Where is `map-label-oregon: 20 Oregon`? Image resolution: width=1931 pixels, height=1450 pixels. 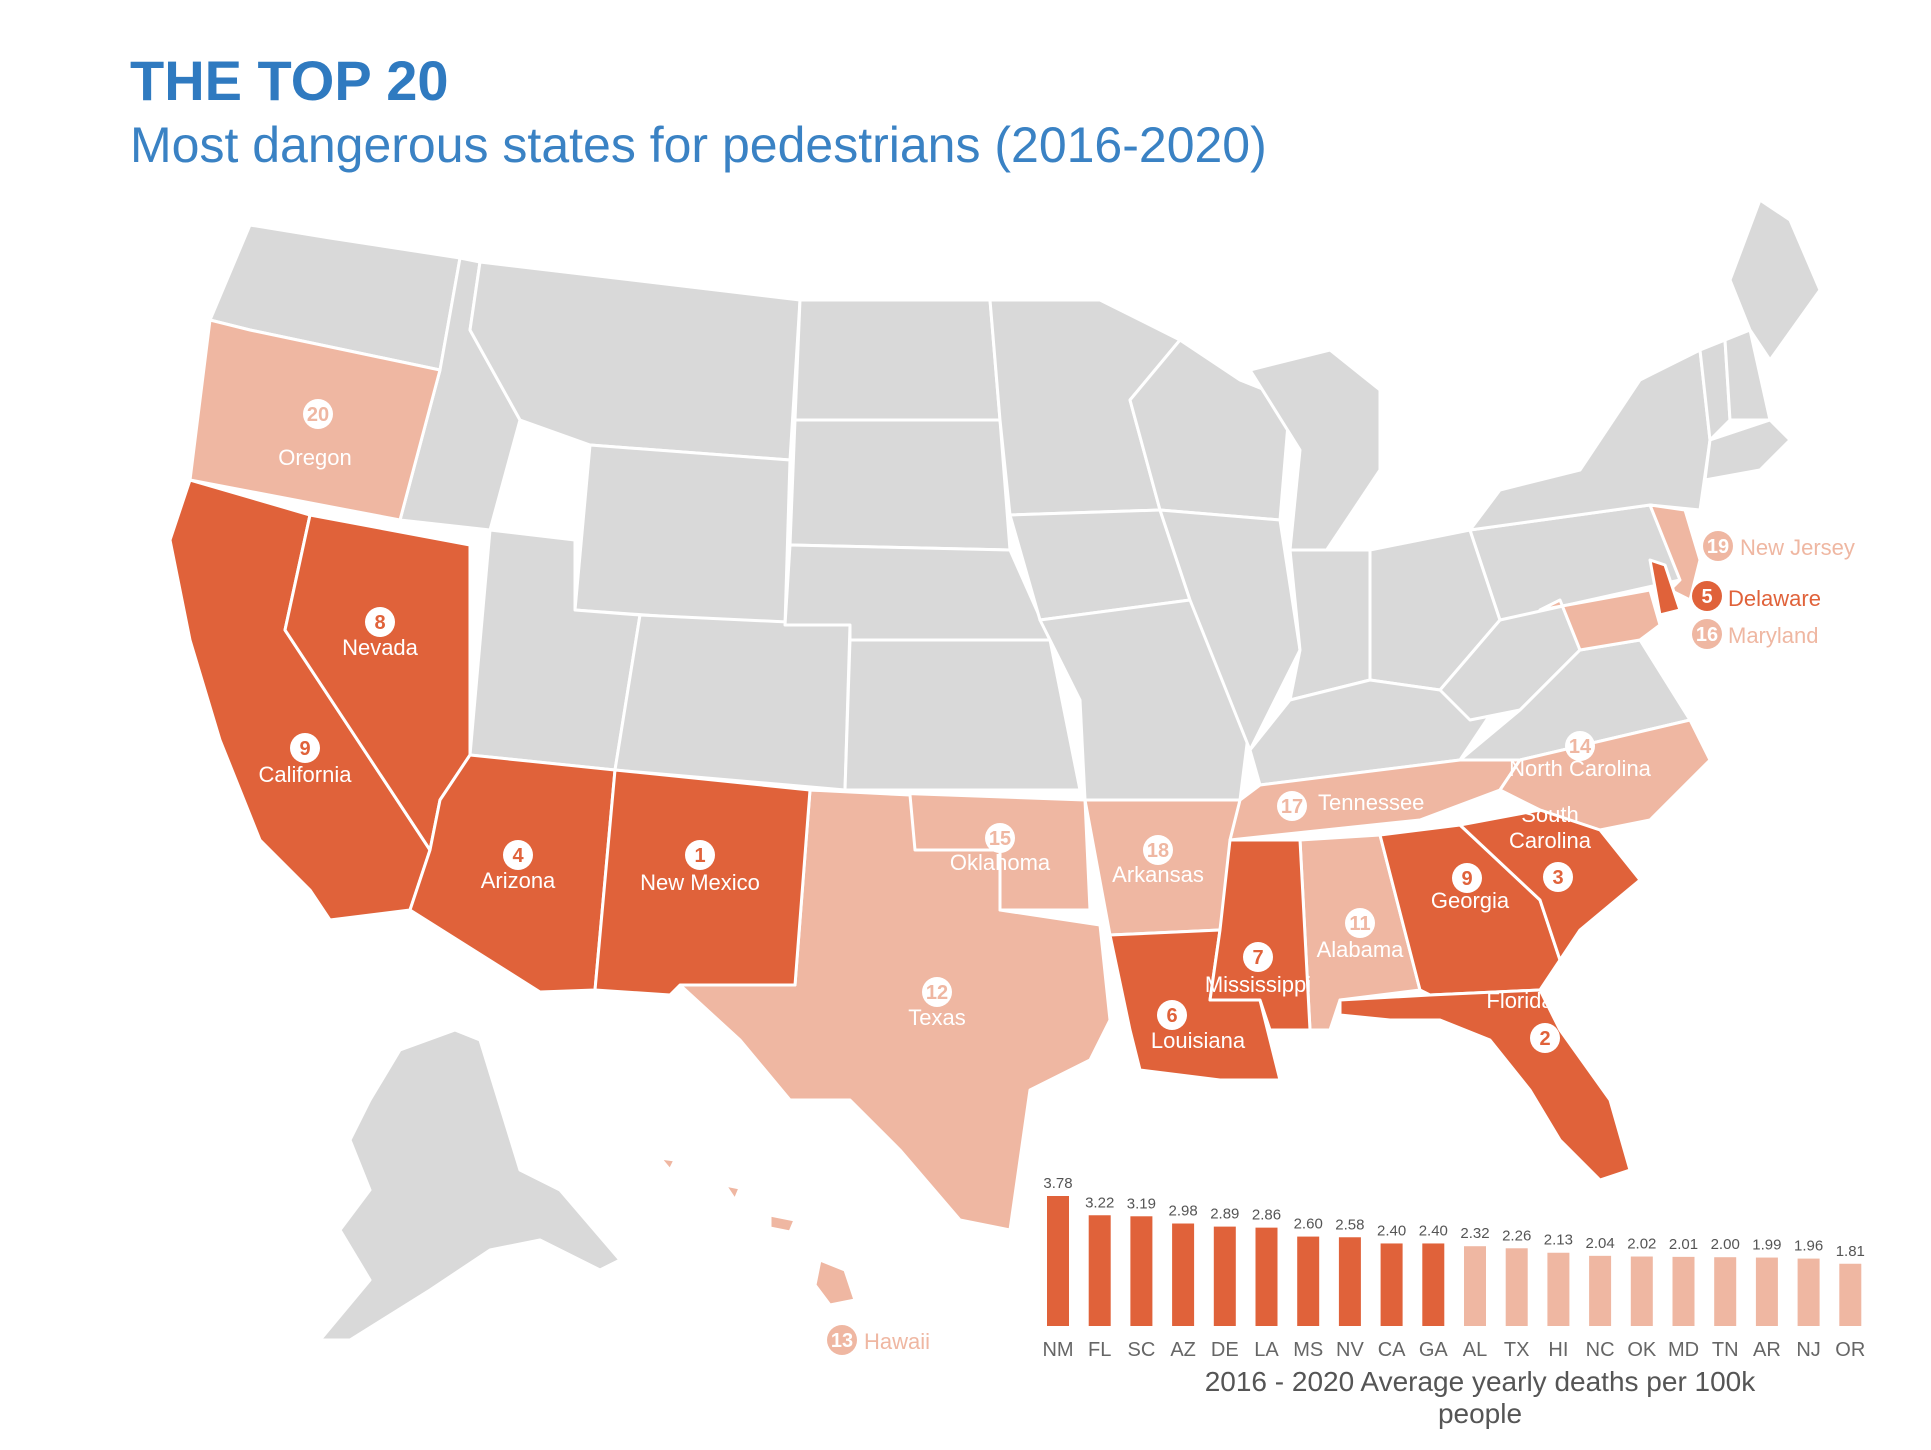
map-label-oregon: 20 Oregon is located at coordinates (315, 434).